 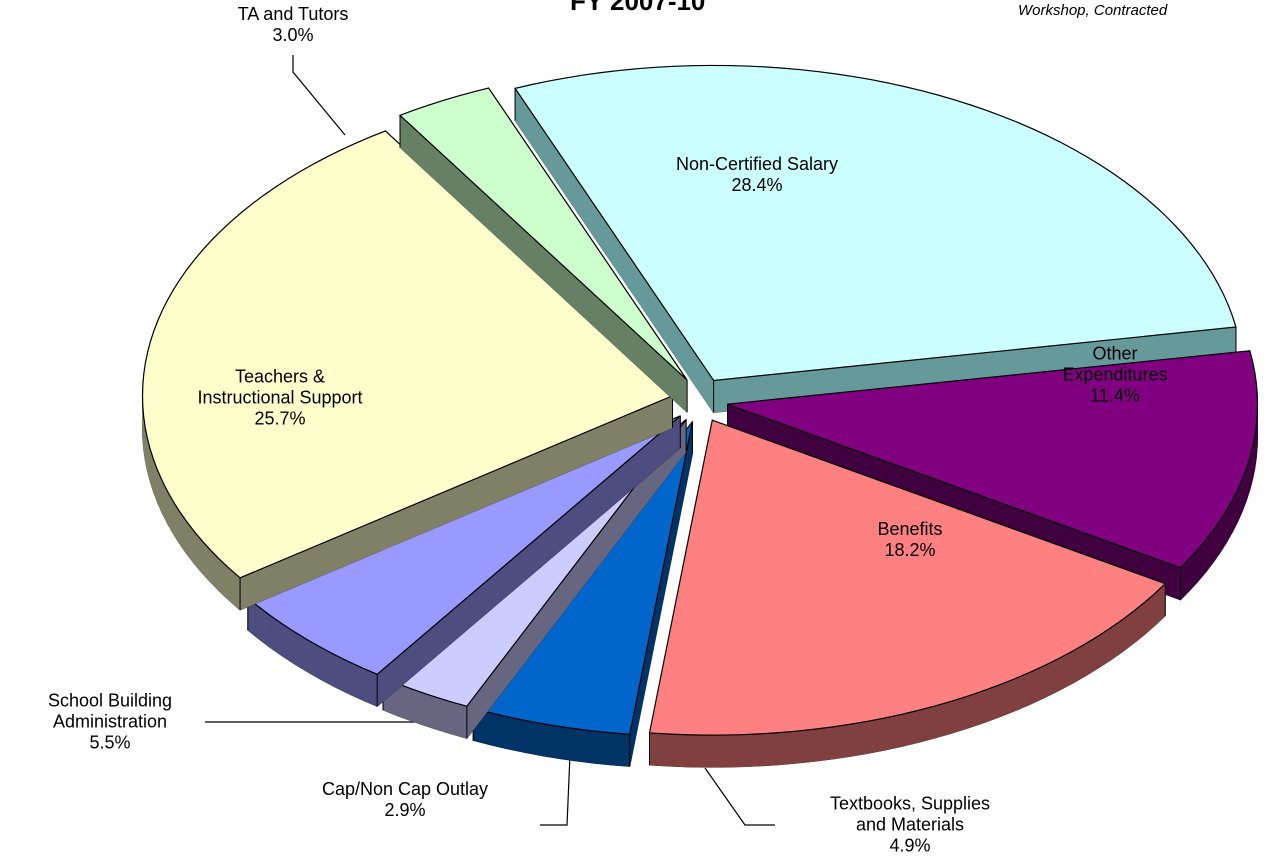 I want to click on slice-label: Teachers & Instructional Support 25.7%, so click(x=279, y=398).